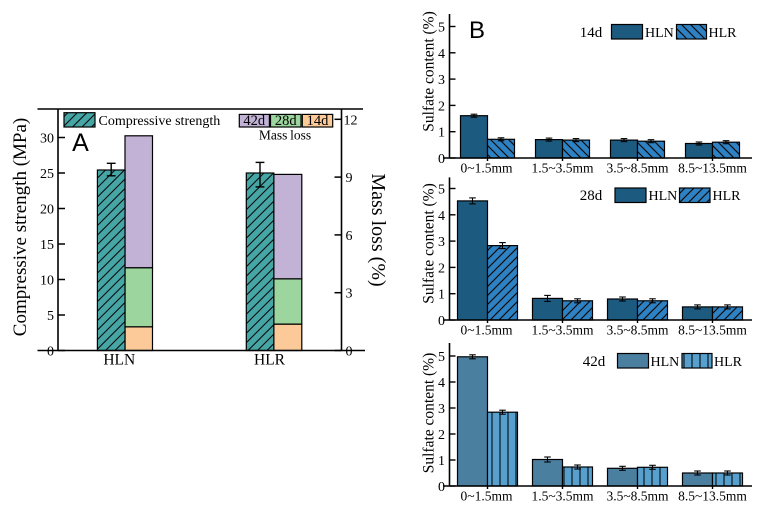  I want to click on svg-text: A, so click(80, 143).